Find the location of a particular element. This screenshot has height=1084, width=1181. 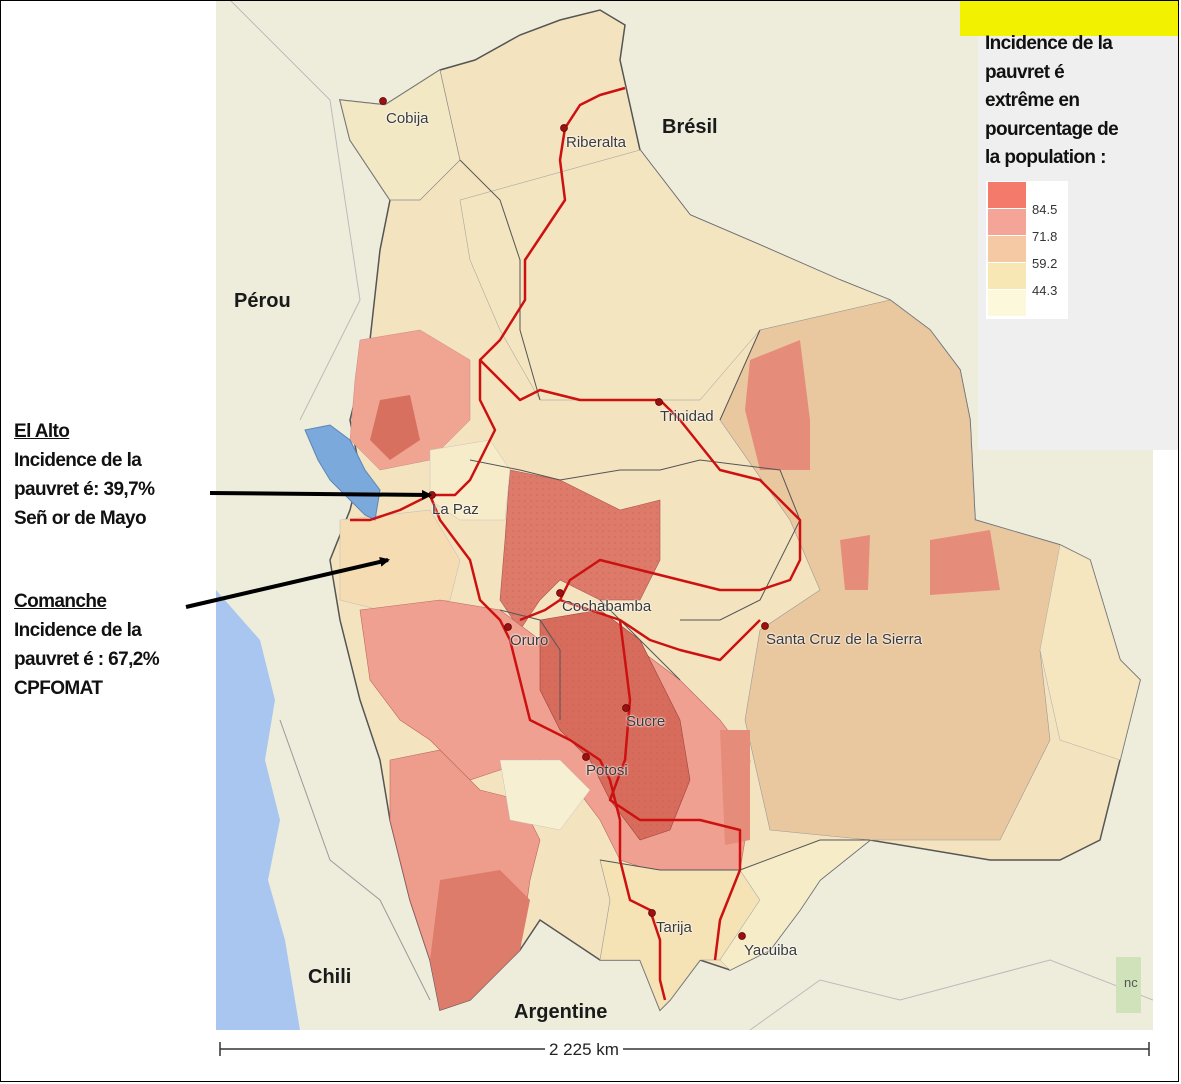

legend-row: 59.2 is located at coordinates (1027, 272).